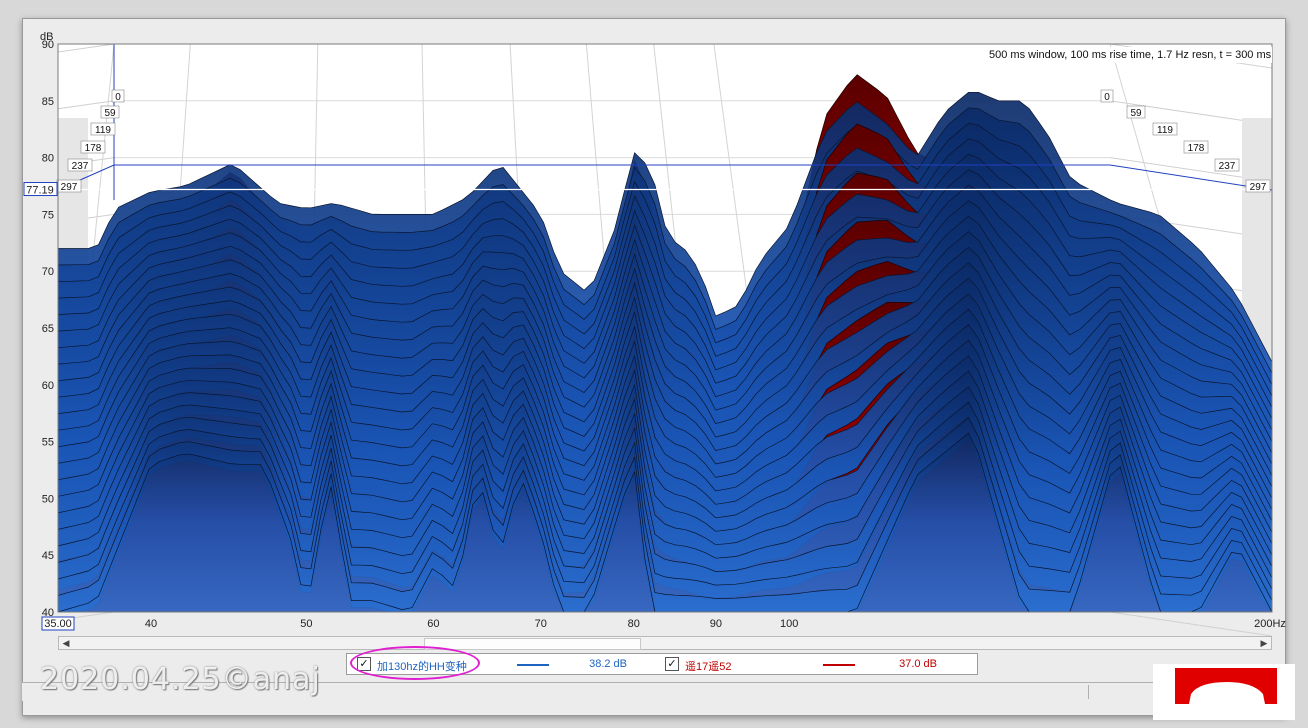  What do you see at coordinates (672, 664) in the screenshot?
I see `legend-item2-checkbox: ✓` at bounding box center [672, 664].